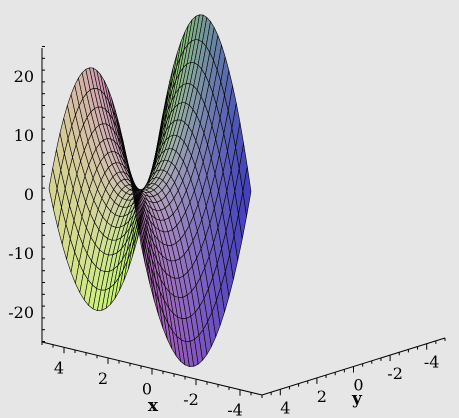  Describe the element at coordinates (285, 407) in the screenshot. I see `y-tick-label: 4` at that location.